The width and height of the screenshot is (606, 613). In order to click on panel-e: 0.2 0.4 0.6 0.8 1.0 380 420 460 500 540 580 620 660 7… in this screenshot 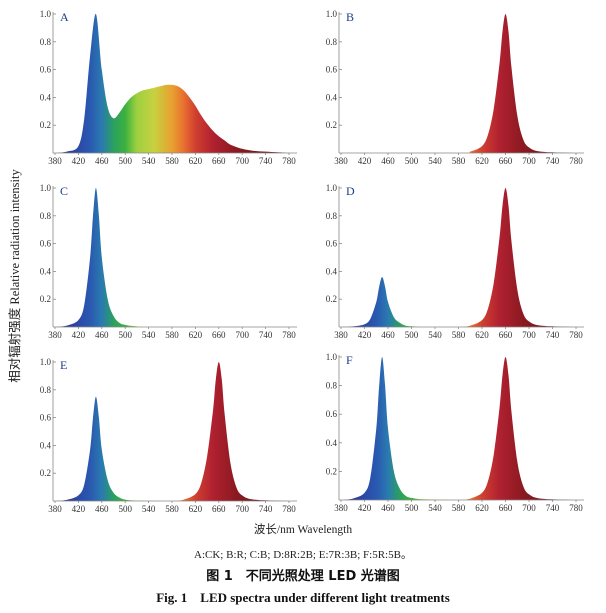, I will do `click(168, 435)`.